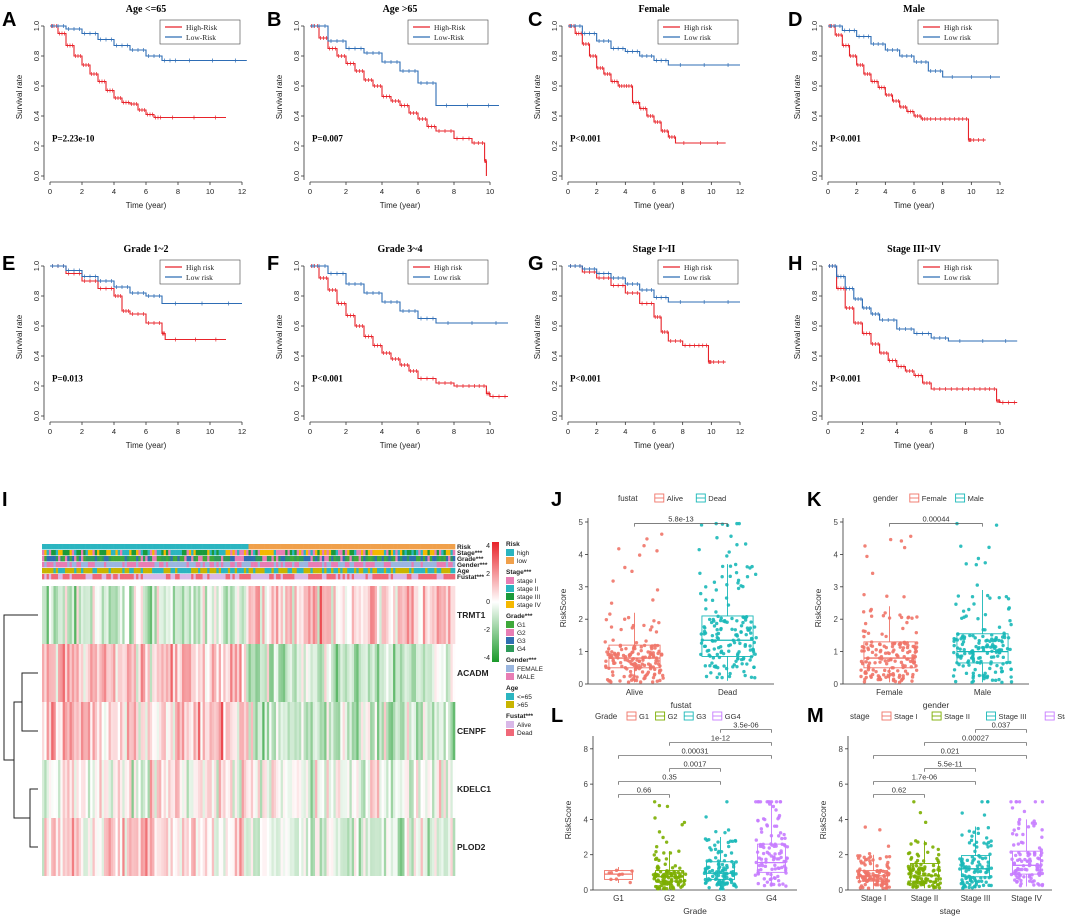  I want to click on comparison-p-value: 0.037, so click(1001, 725).